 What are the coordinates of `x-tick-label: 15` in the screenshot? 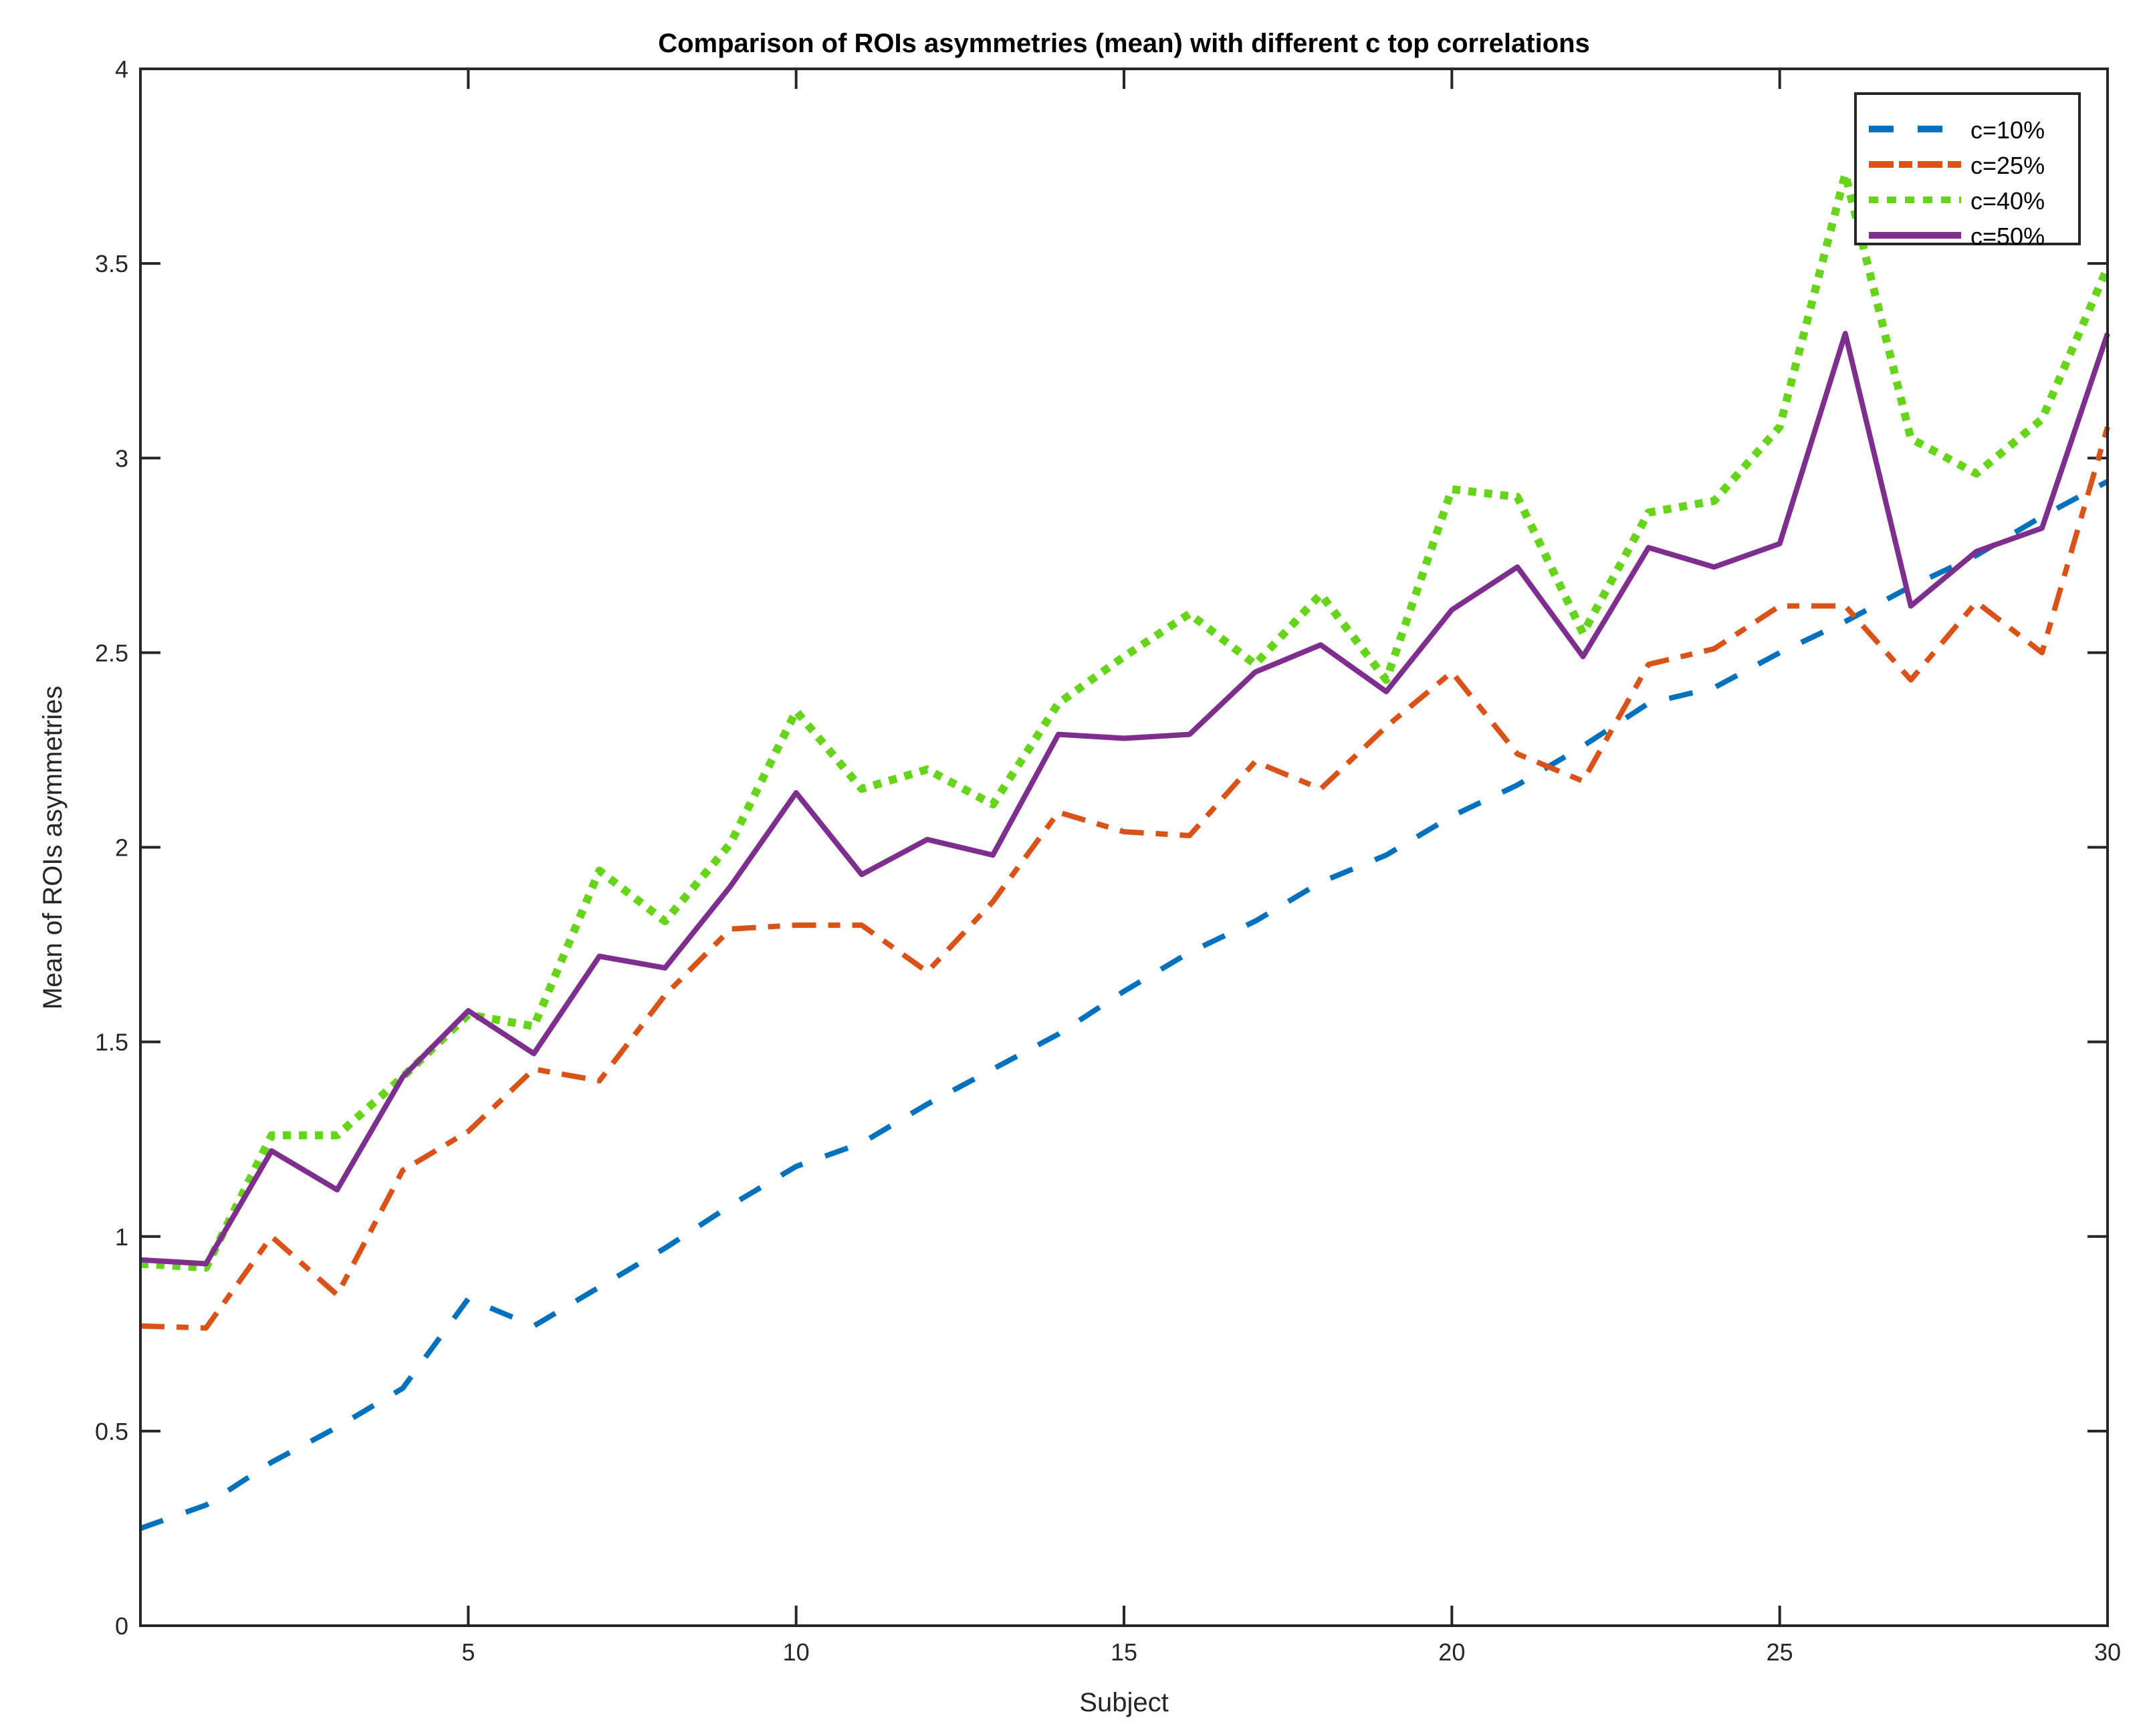 It's located at (1124, 1652).